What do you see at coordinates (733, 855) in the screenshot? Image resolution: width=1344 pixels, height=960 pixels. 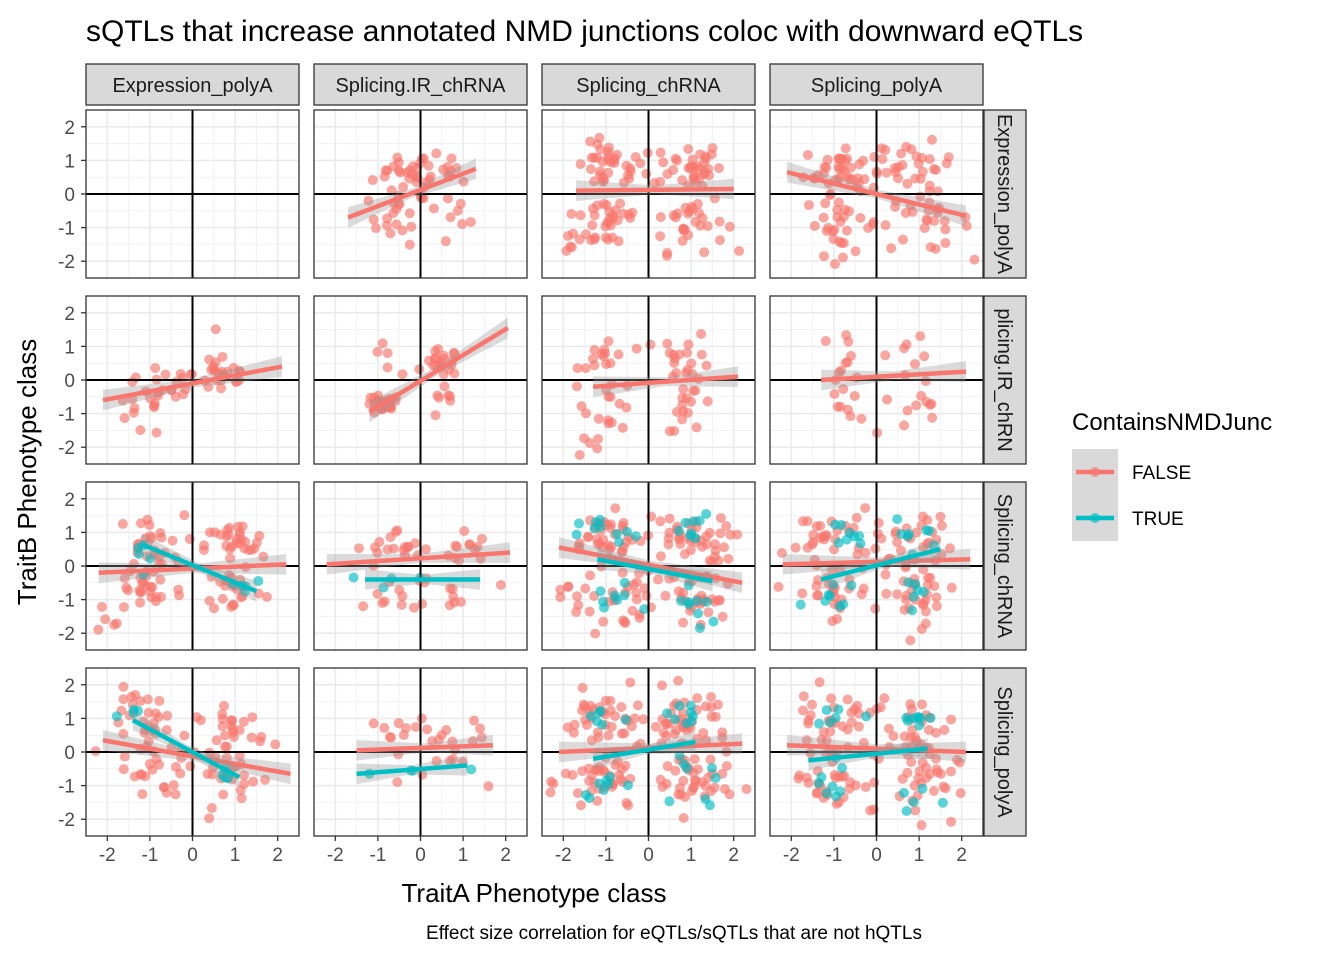 I see `x-tick-label: 2` at bounding box center [733, 855].